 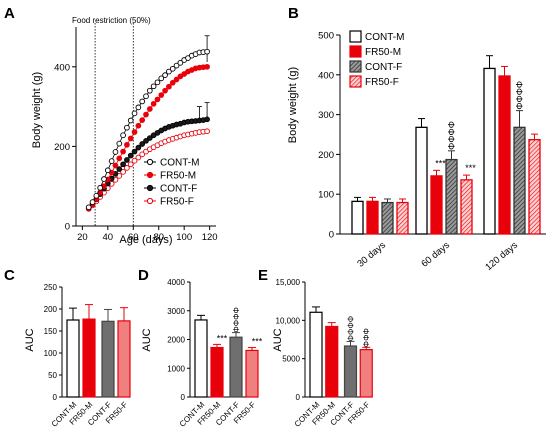 I want to click on y-tick-label: 1000, so click(x=176, y=368).